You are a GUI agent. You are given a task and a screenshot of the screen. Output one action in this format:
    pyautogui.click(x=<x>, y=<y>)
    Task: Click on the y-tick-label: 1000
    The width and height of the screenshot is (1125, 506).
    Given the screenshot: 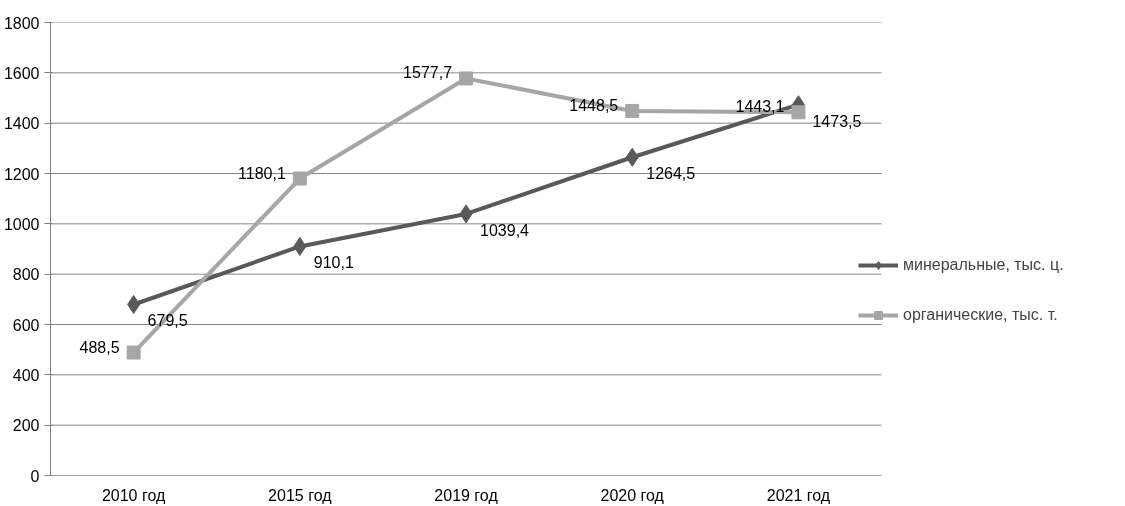 What is the action you would take?
    pyautogui.click(x=21, y=224)
    